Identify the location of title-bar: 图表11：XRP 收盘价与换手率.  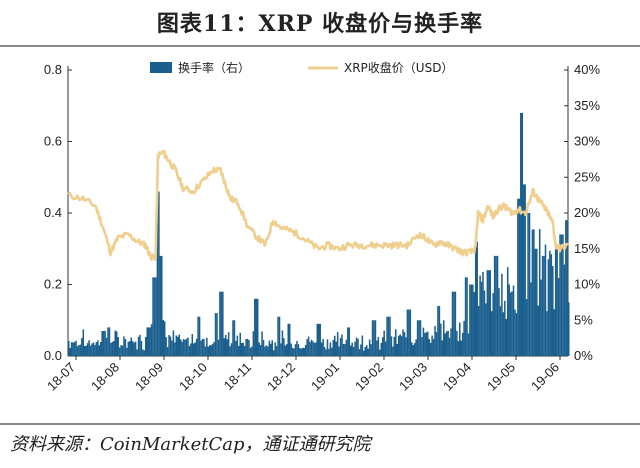
(320, 22).